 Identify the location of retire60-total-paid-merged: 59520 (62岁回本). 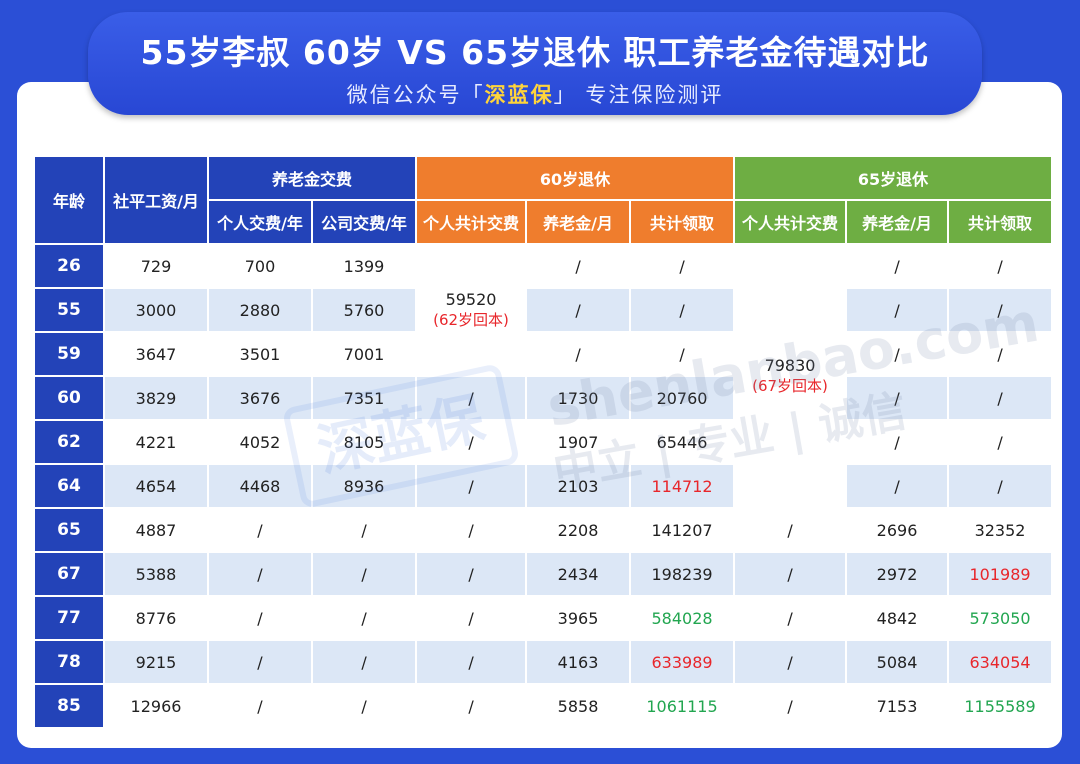
(471, 310).